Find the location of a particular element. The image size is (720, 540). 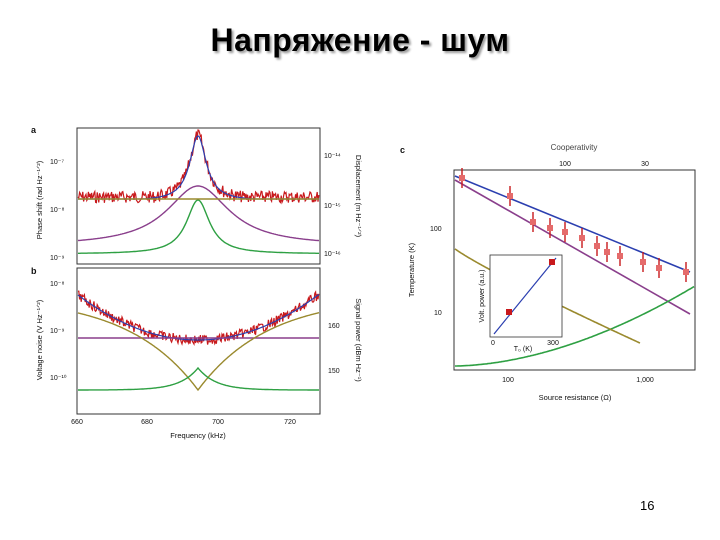

panel-b-x-tick-1: 680 is located at coordinates (147, 422).